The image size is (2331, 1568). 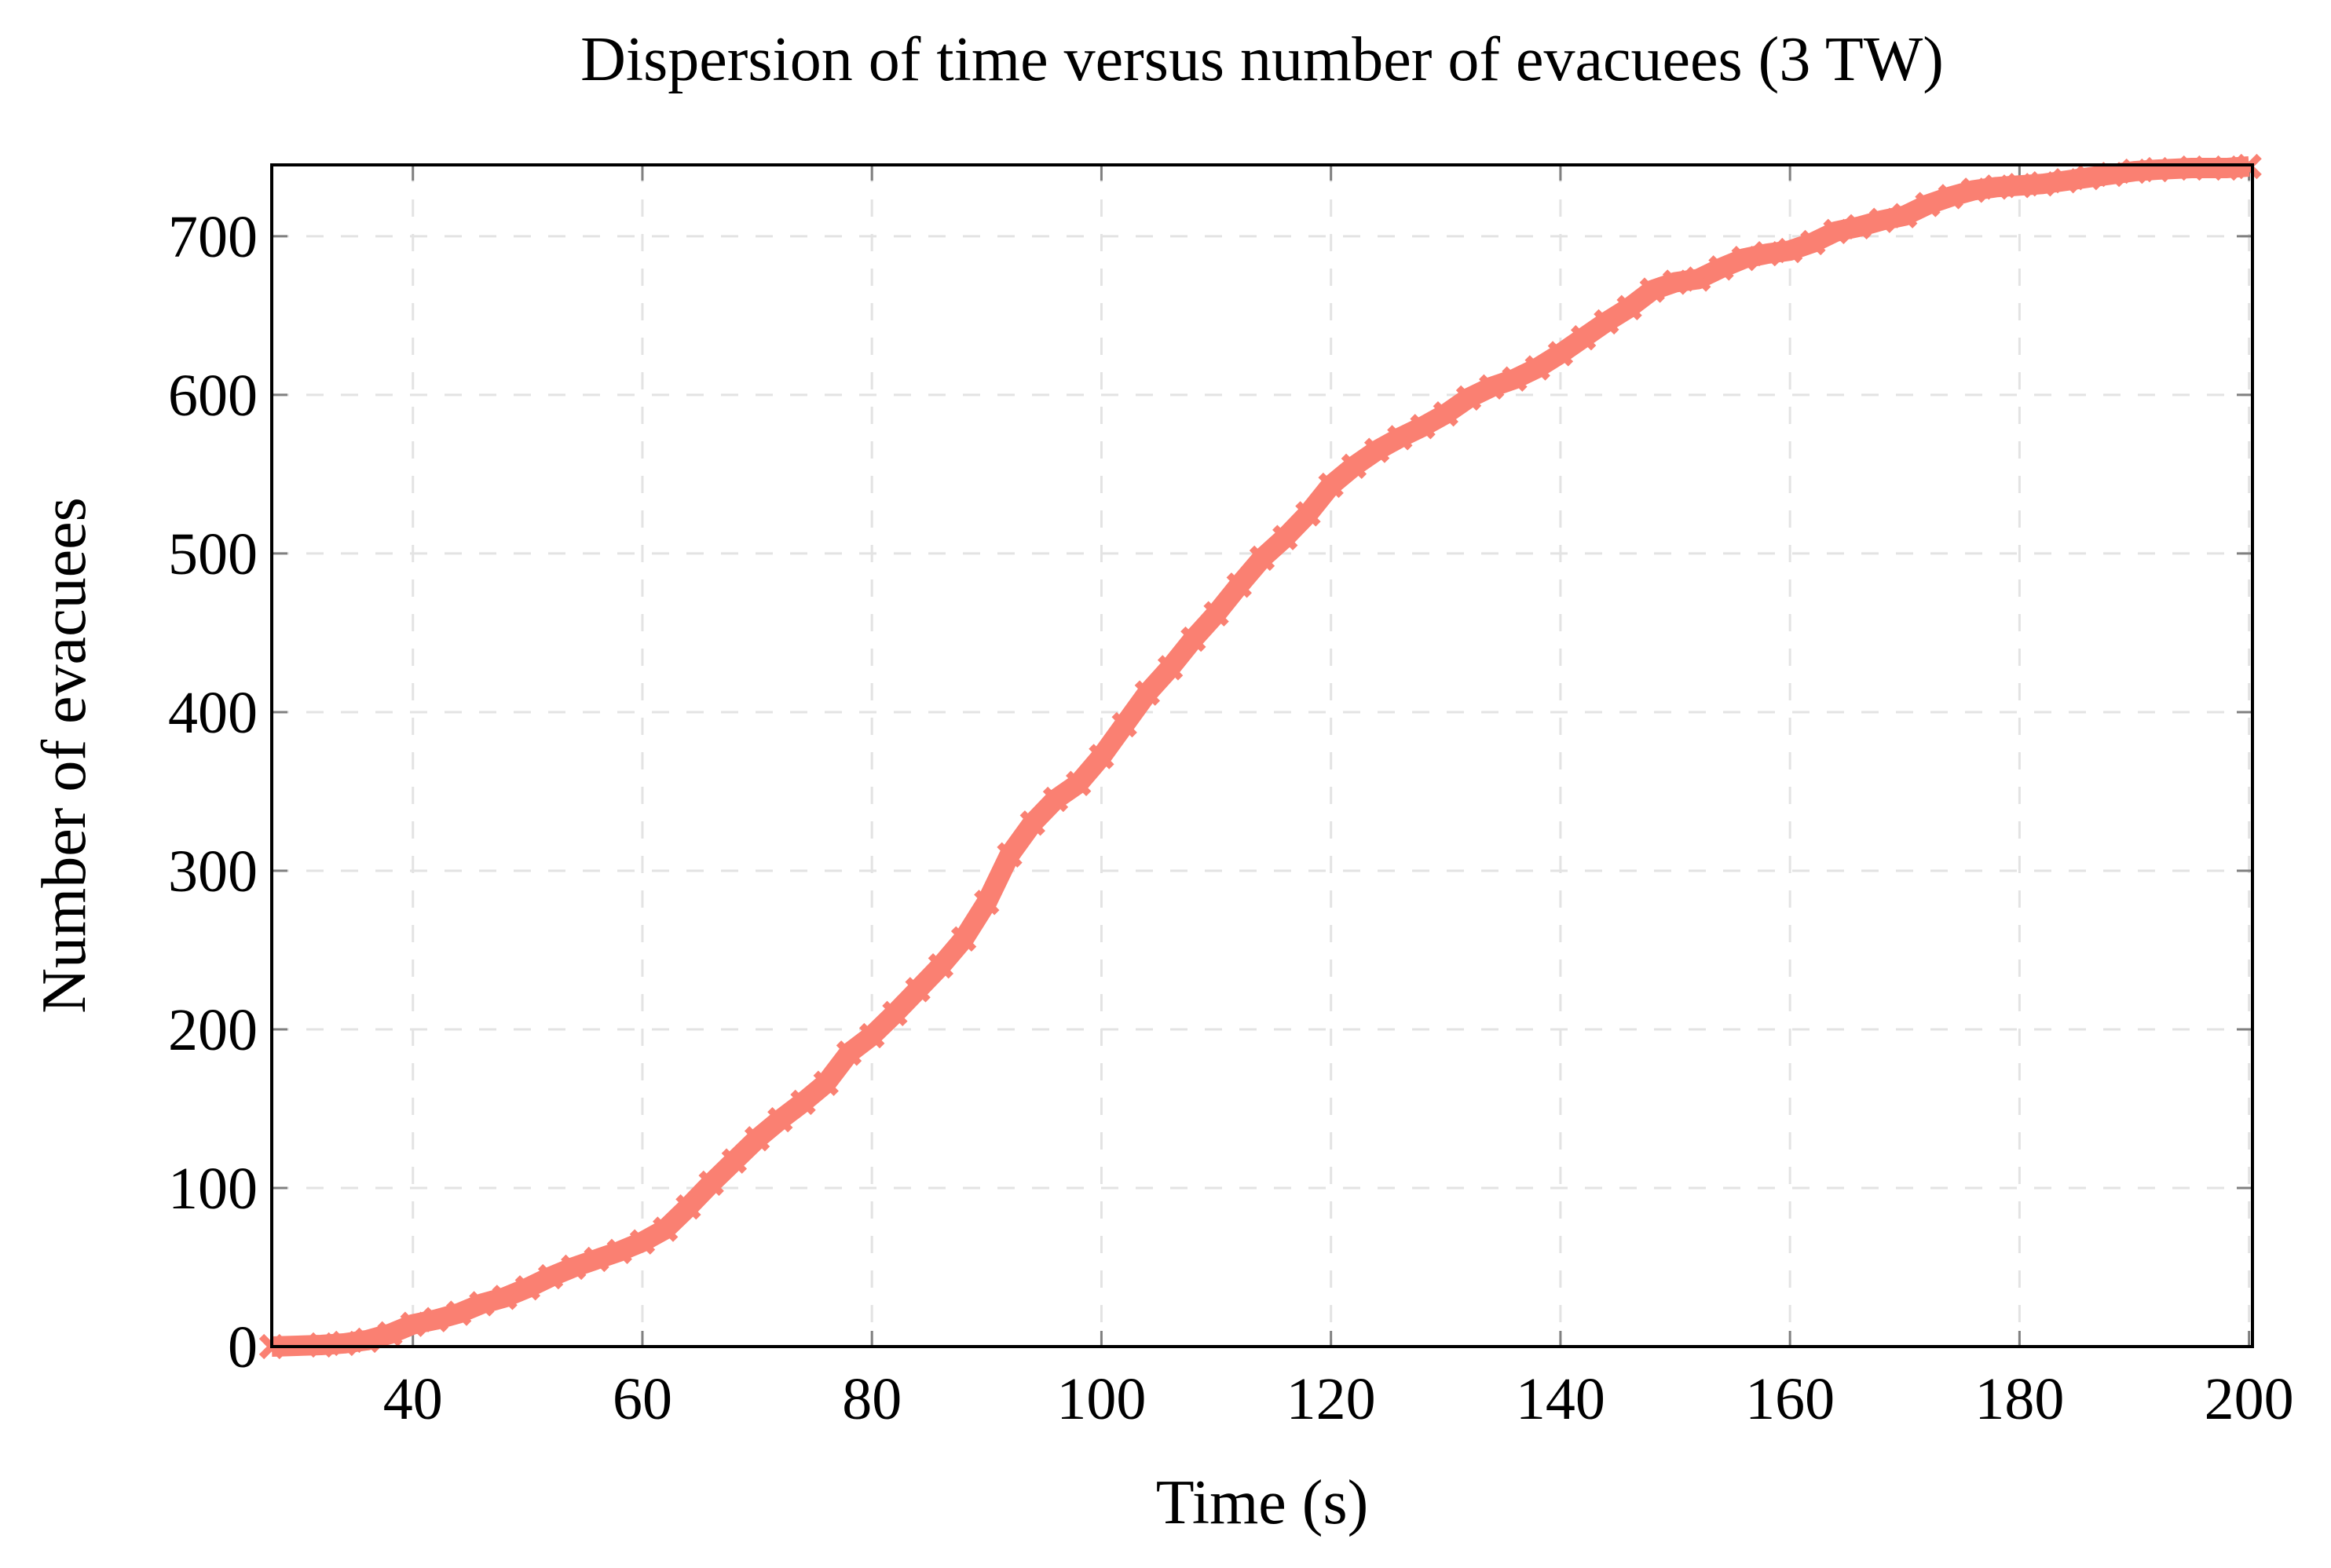 I want to click on y-axis-label: Number of evacuees, so click(x=64, y=755).